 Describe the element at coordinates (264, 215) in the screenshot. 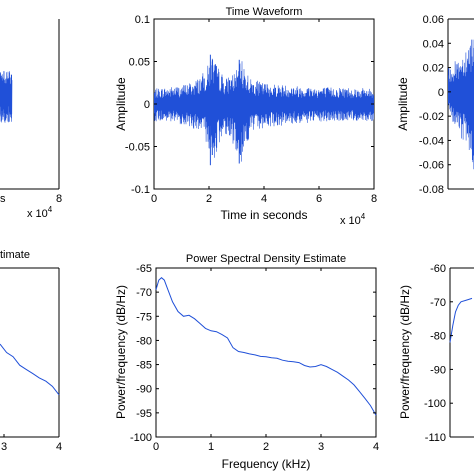

I see `x-axis-label: Time in seconds` at that location.